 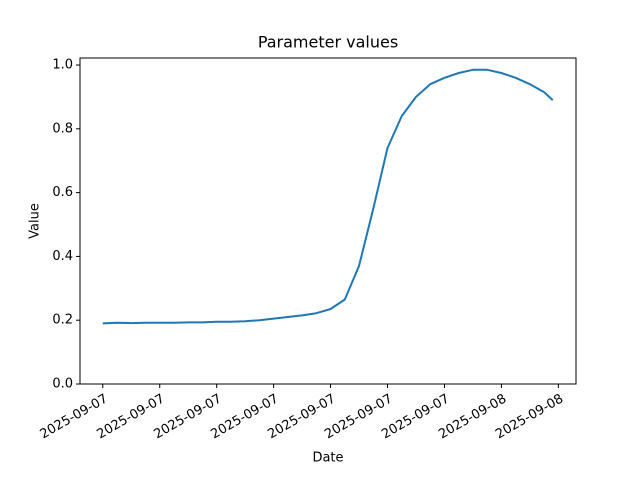 What do you see at coordinates (328, 42) in the screenshot?
I see `chart-title: Parameter values` at bounding box center [328, 42].